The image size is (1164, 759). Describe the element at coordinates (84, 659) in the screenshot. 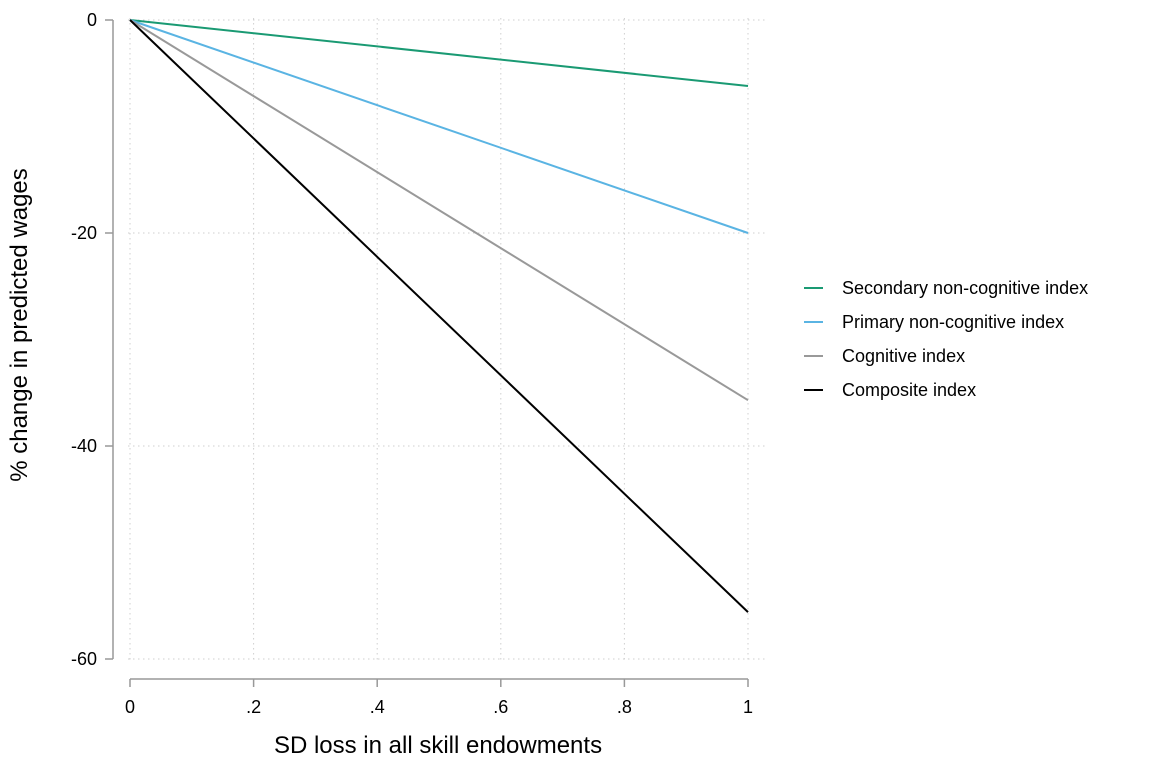

I see `y-tick-label: -60` at that location.